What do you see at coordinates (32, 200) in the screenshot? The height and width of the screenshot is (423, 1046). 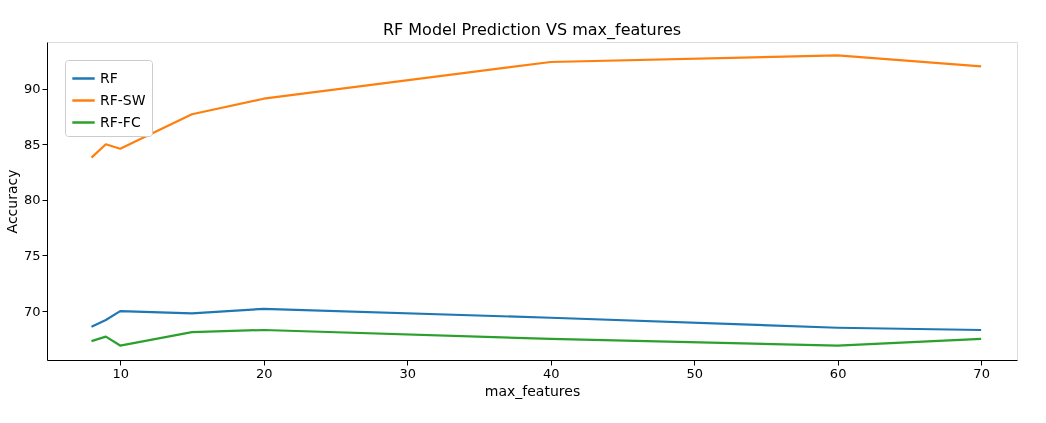 I see `y-tick-label: 80` at bounding box center [32, 200].